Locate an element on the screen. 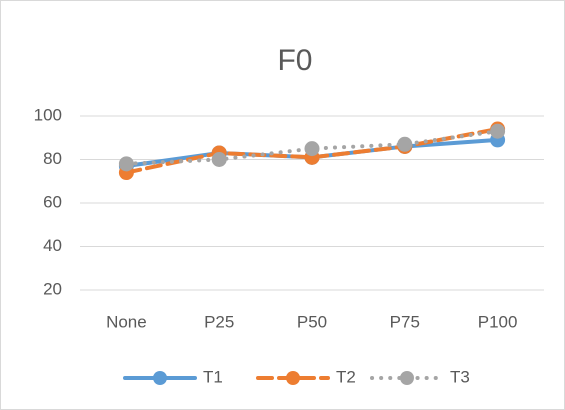 This screenshot has height=410, width=565. x-tick-label: None is located at coordinates (126, 321).